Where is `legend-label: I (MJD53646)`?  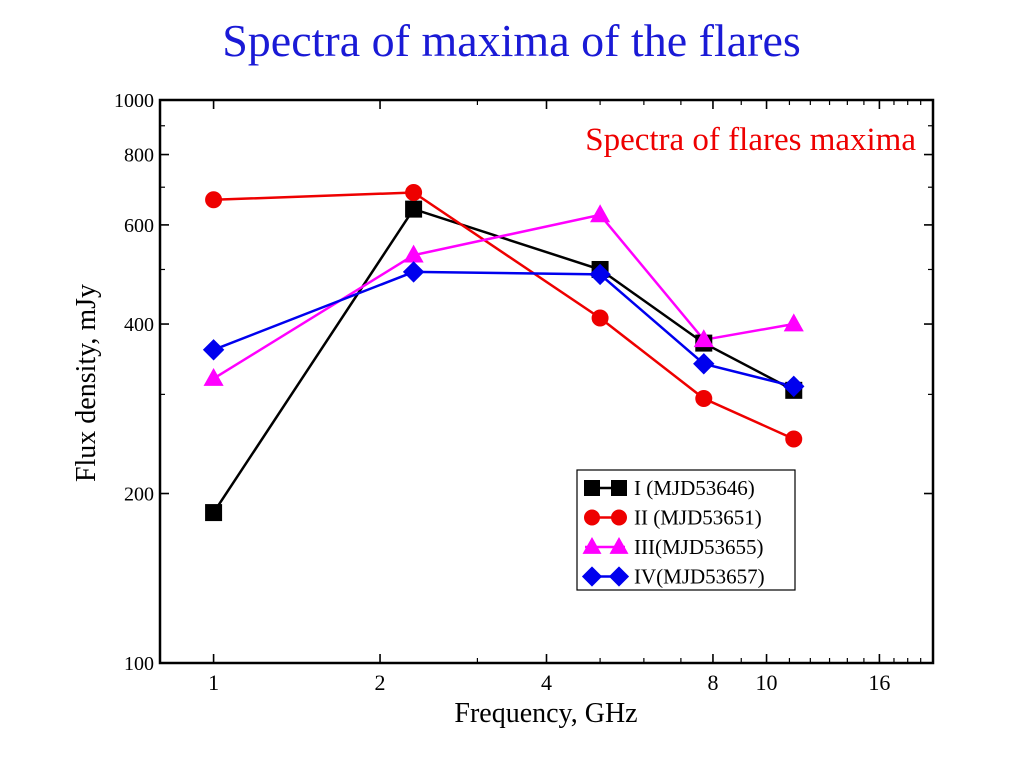 legend-label: I (MJD53646) is located at coordinates (694, 488).